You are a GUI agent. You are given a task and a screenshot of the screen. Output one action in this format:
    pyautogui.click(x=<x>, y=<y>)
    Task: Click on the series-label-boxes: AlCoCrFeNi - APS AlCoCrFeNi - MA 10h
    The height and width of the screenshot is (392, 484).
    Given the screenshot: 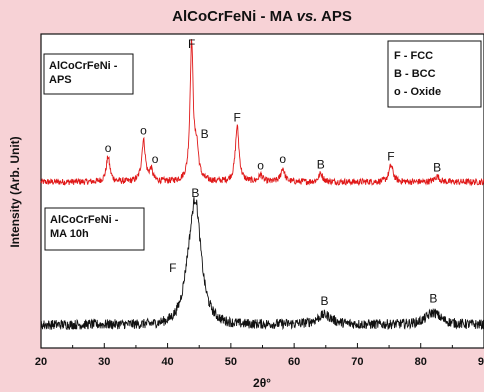 What is the action you would take?
    pyautogui.click(x=94, y=152)
    